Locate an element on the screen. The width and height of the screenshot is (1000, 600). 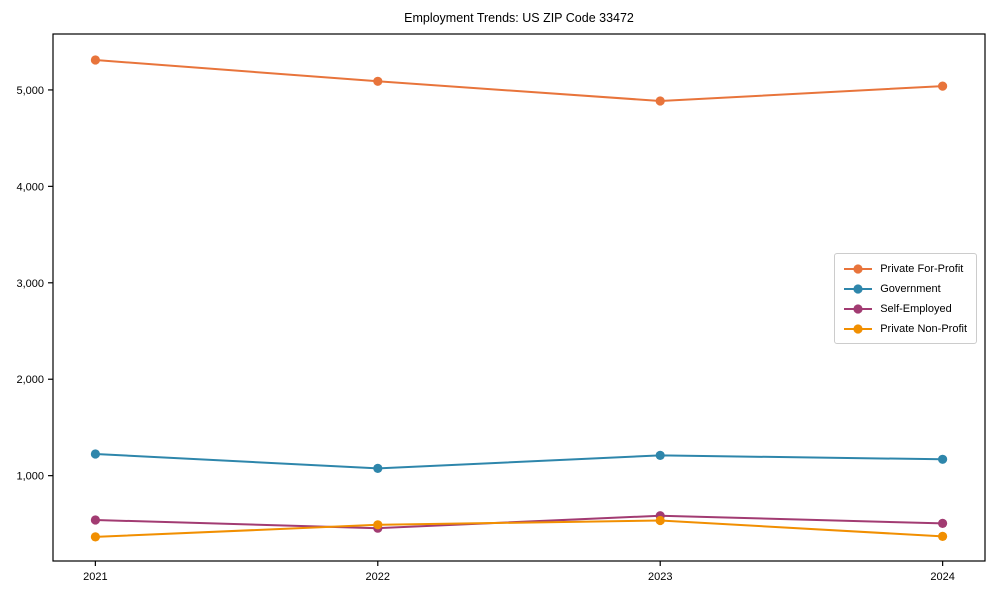
y-tick-label: 5,000 is located at coordinates (30, 91).